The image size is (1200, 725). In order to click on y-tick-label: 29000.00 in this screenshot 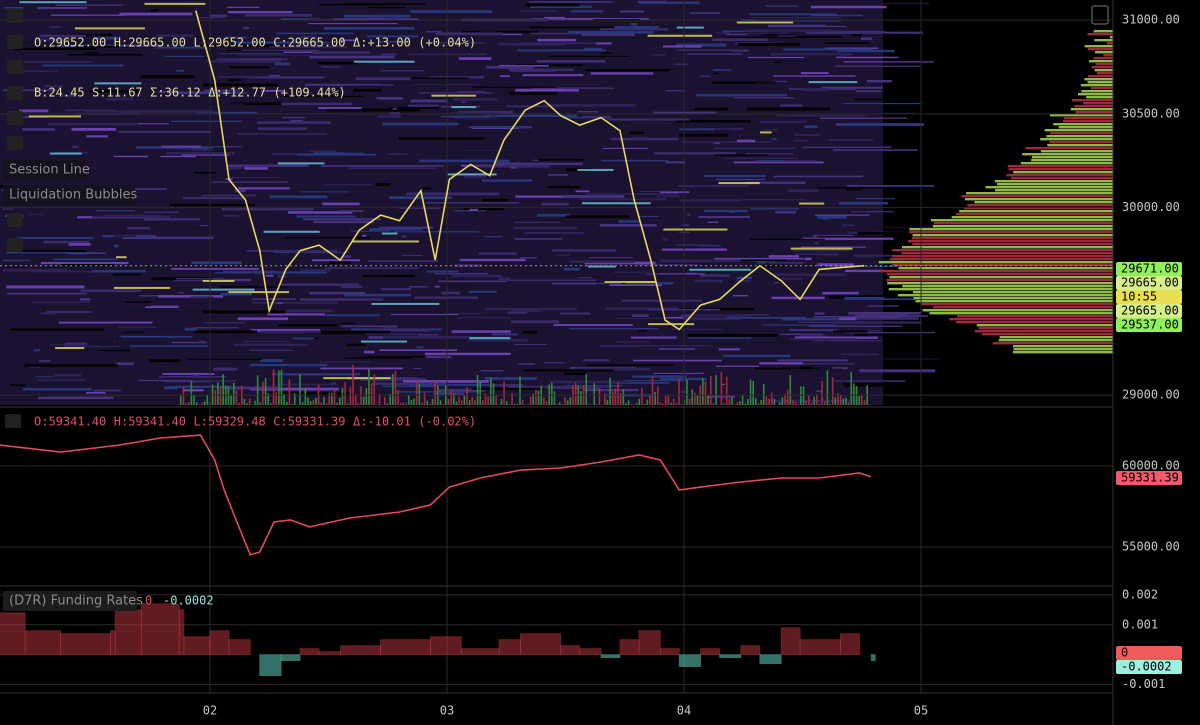, I will do `click(1151, 395)`.